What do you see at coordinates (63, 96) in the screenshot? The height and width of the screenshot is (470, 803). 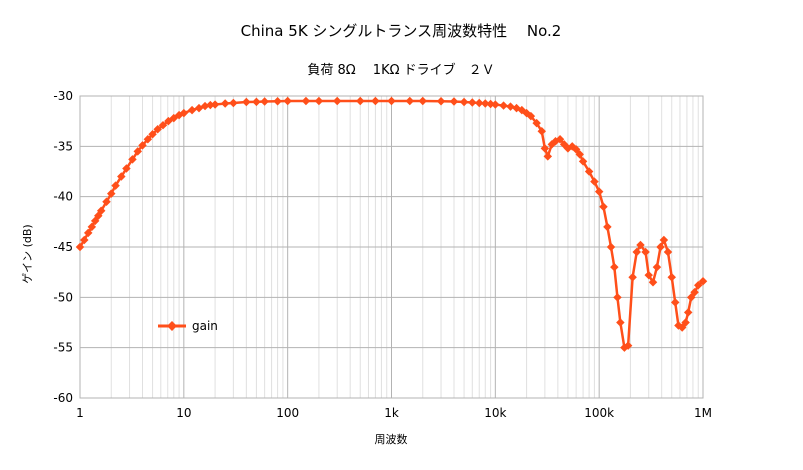 I see `y-tick-label: -30` at bounding box center [63, 96].